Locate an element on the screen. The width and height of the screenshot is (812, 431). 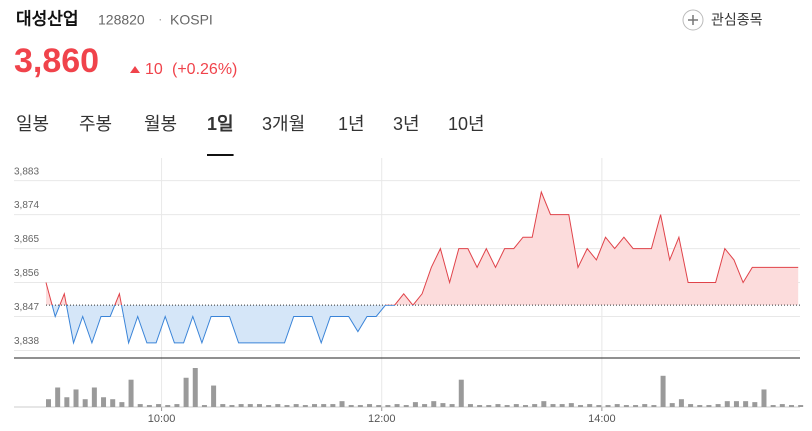
tab: 일봉 is located at coordinates (32, 124).